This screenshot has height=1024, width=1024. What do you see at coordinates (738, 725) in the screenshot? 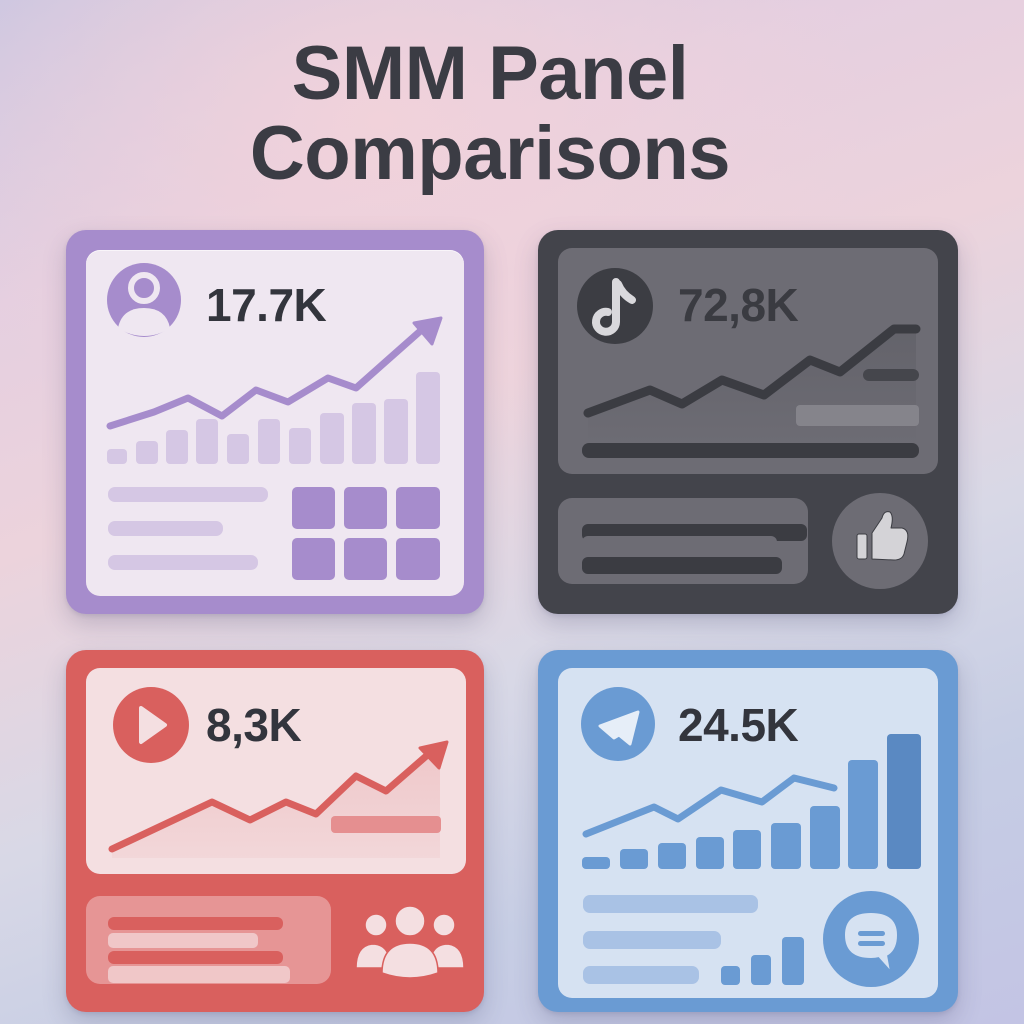
I see `stat-value: 24.5K` at bounding box center [738, 725].